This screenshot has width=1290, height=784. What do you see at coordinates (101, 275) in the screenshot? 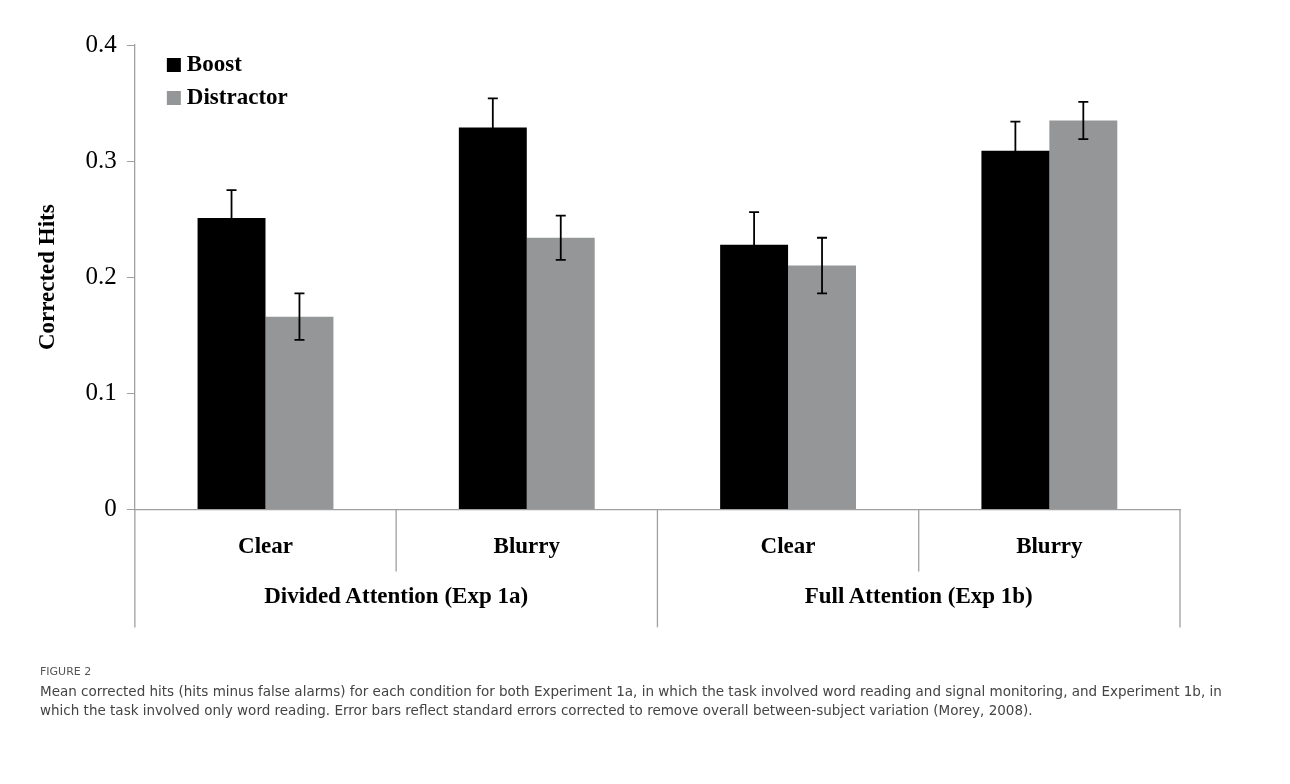
I see `y-tick-label: 0.2` at bounding box center [101, 275].